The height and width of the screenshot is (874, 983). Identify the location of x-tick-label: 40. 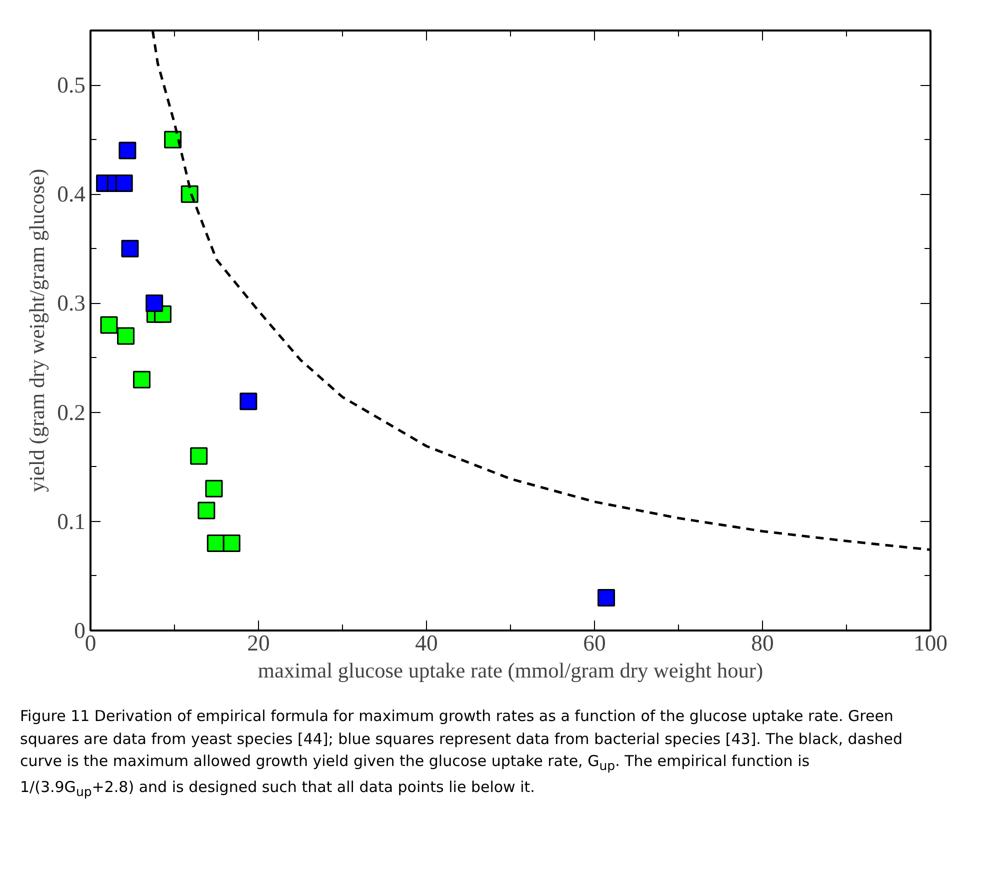
(426, 643).